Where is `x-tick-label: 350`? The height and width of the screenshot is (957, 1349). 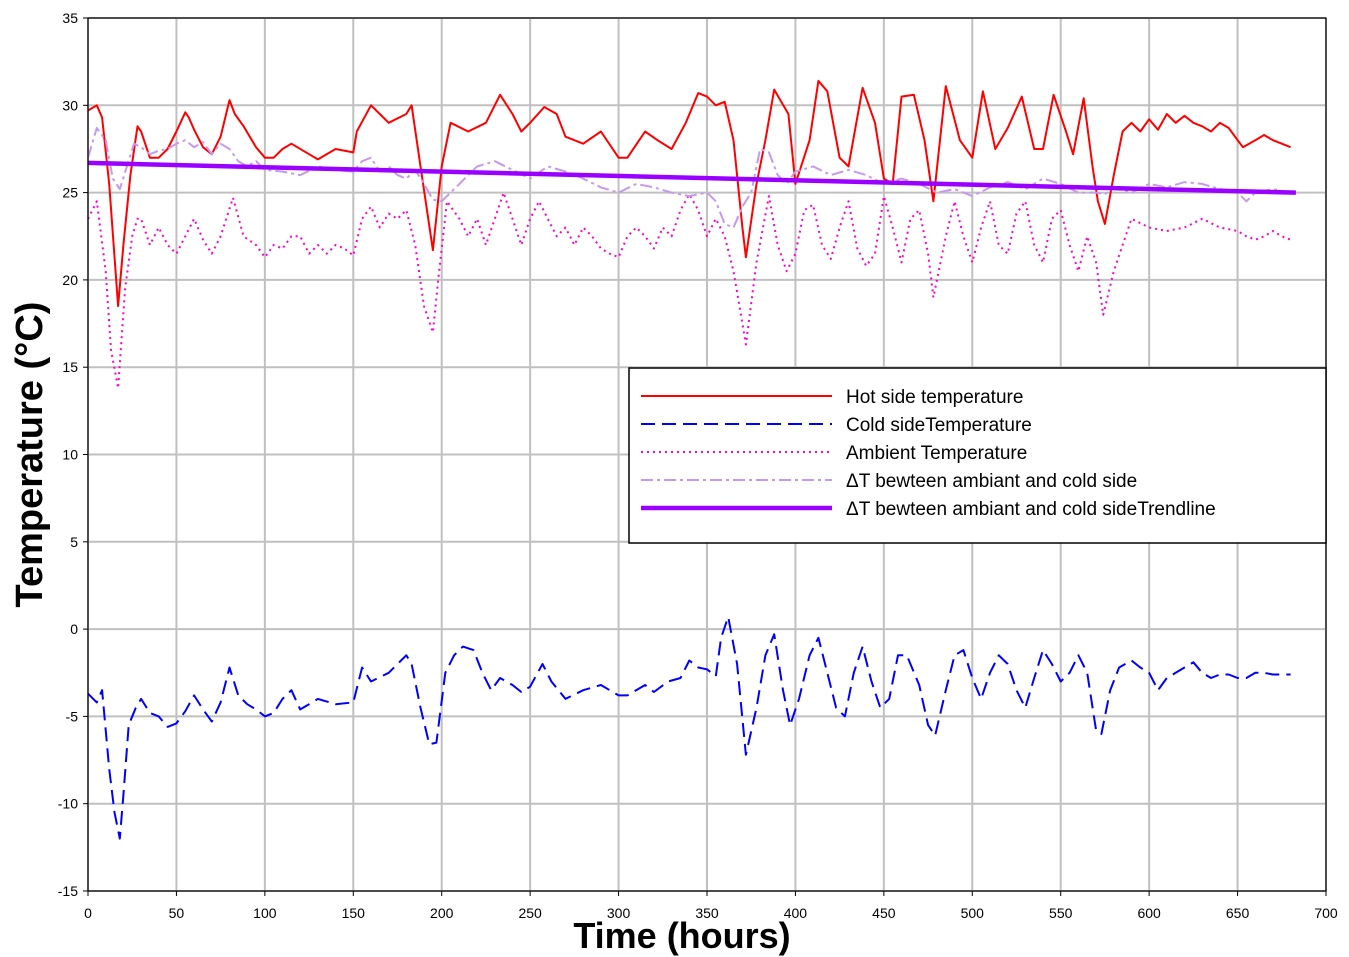 x-tick-label: 350 is located at coordinates (707, 913).